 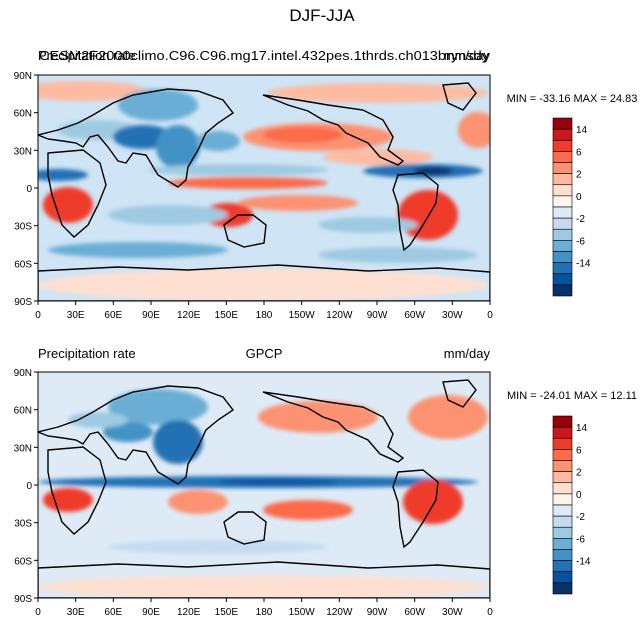 What do you see at coordinates (264, 315) in the screenshot?
I see `panel-model-lon-label: 180` at bounding box center [264, 315].